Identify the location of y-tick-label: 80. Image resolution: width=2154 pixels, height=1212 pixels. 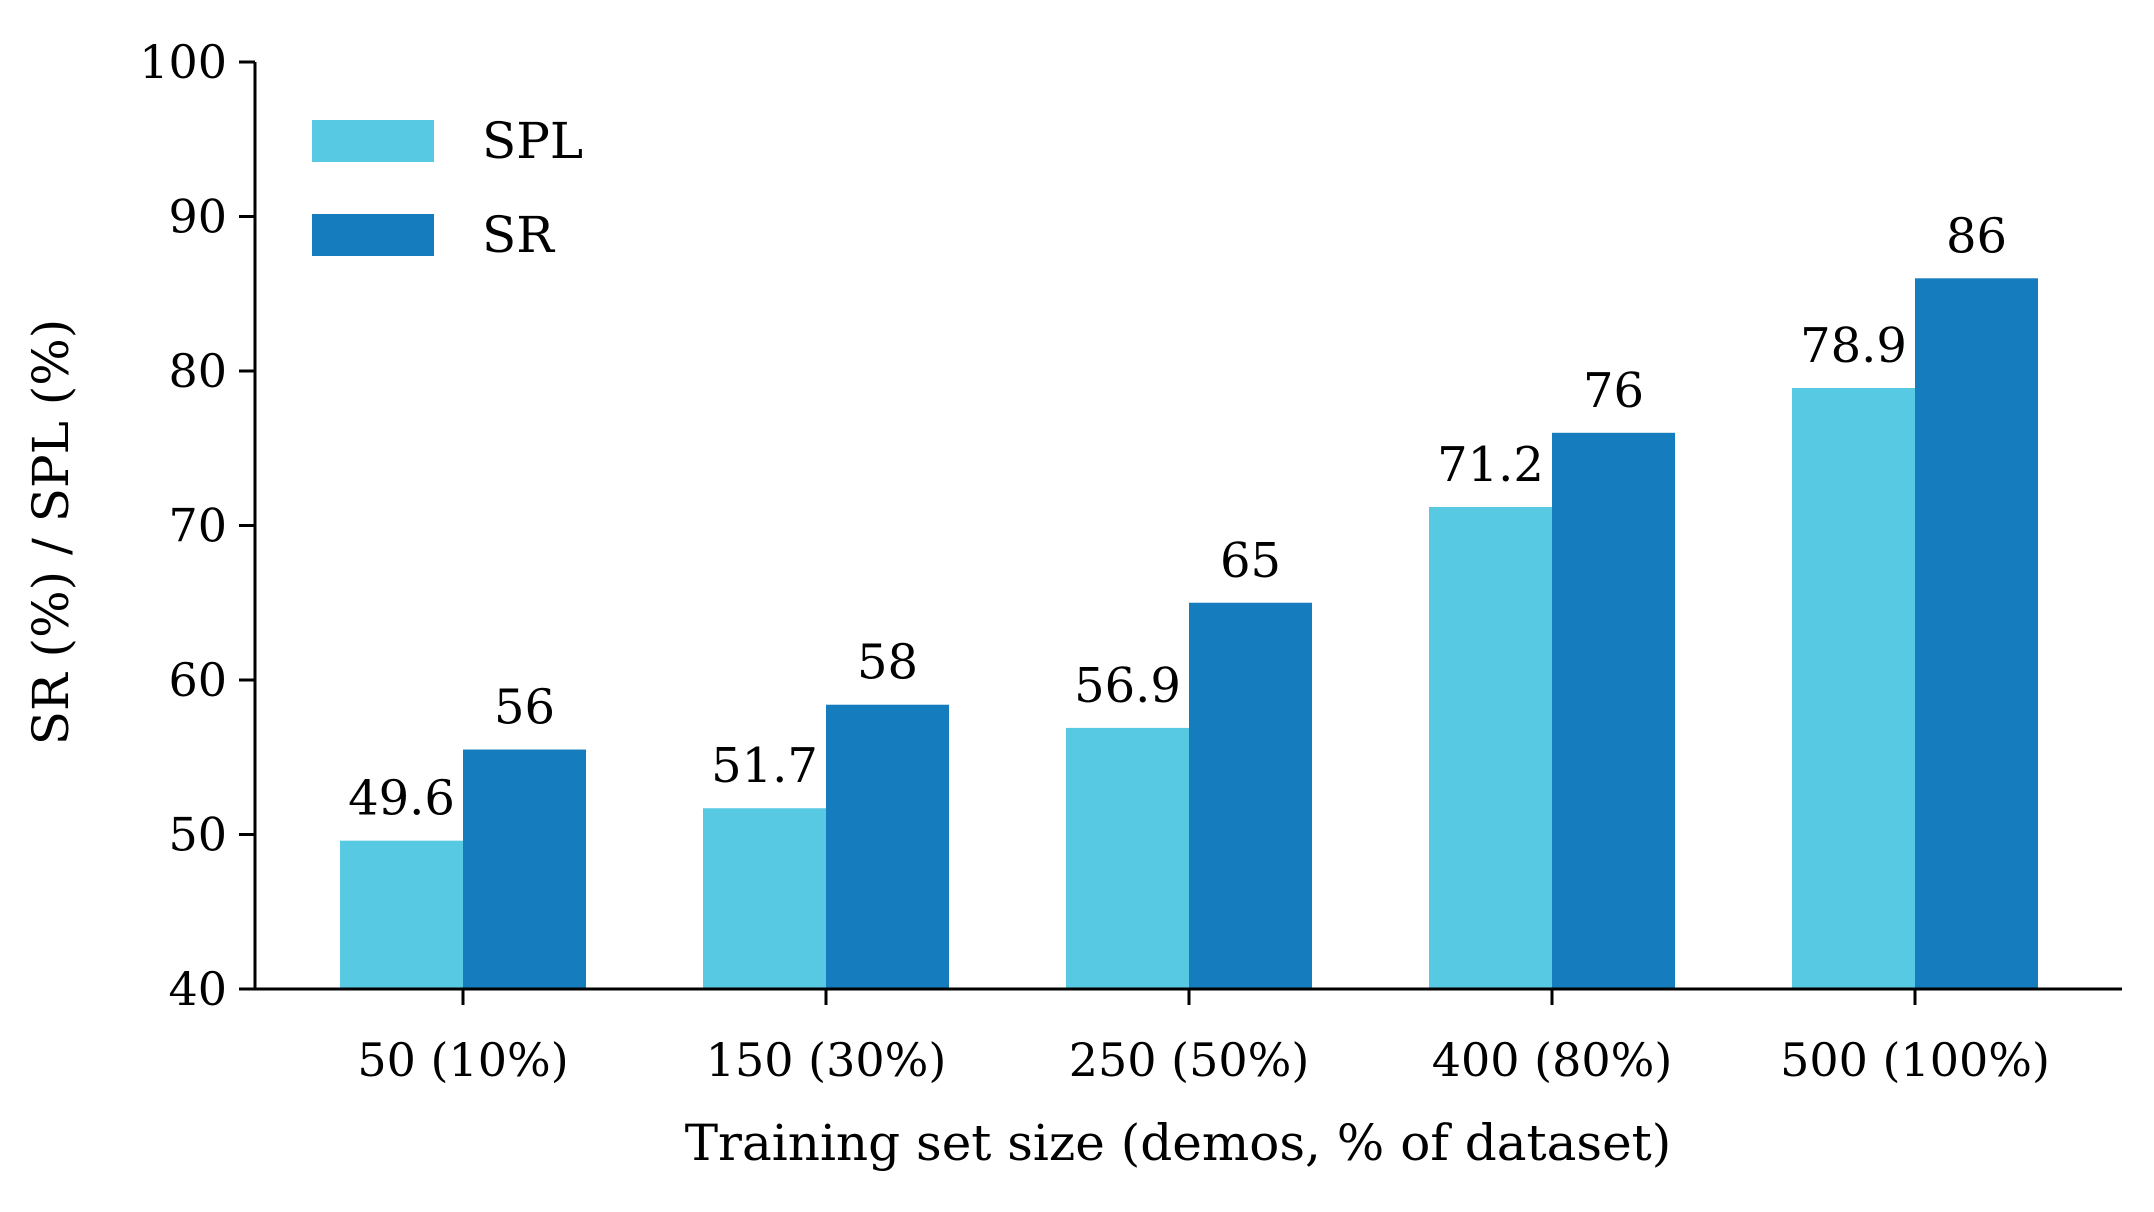
(197, 371).